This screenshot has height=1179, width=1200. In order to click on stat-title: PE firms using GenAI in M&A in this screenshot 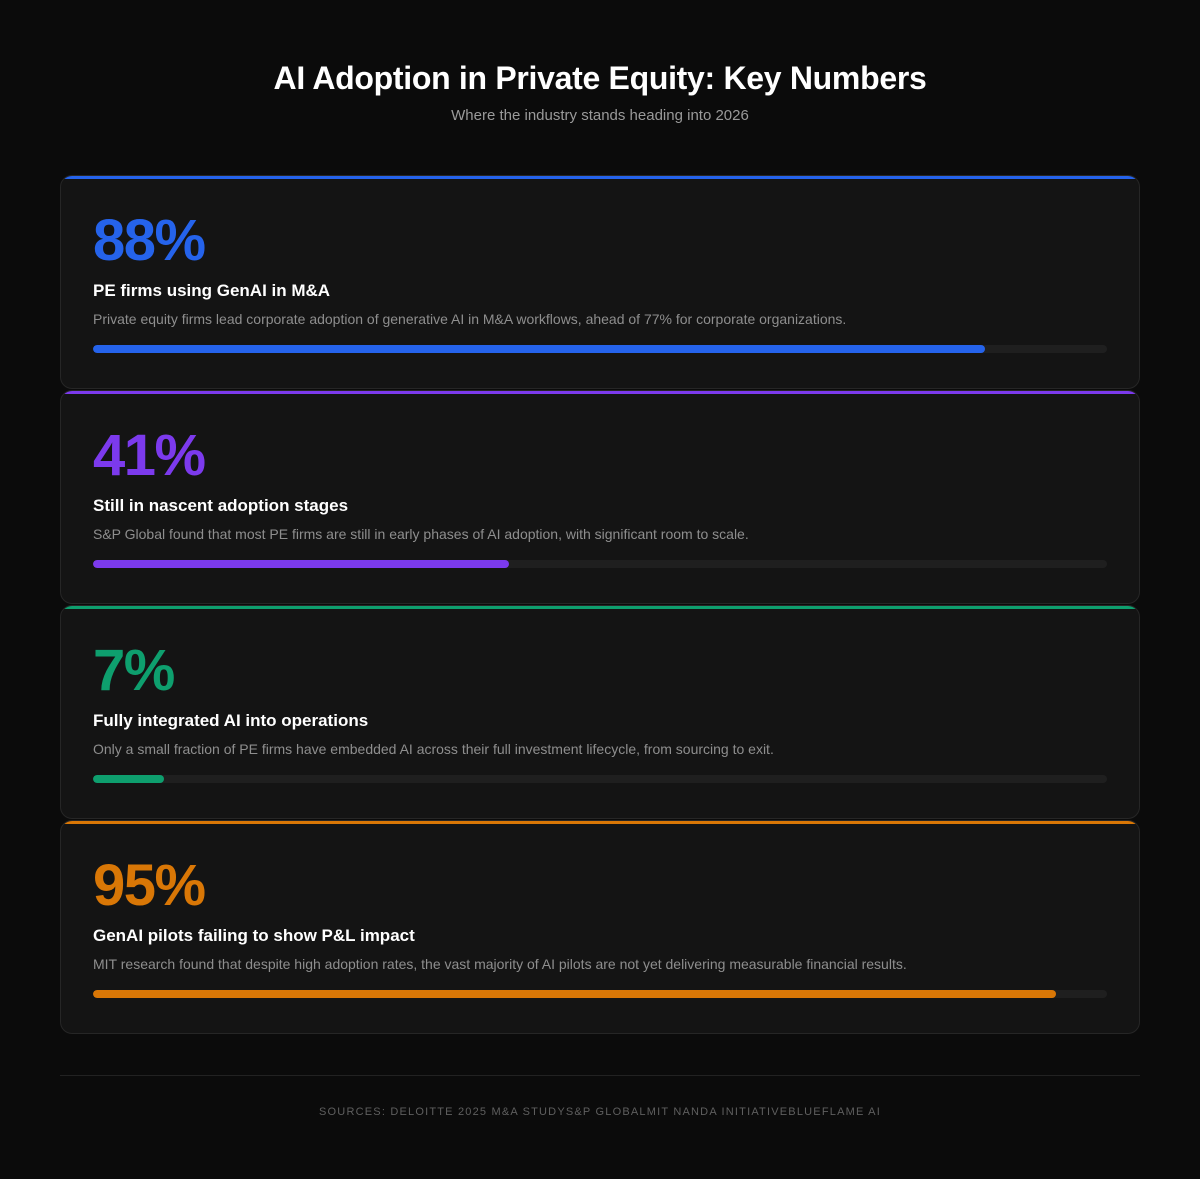, I will do `click(212, 290)`.